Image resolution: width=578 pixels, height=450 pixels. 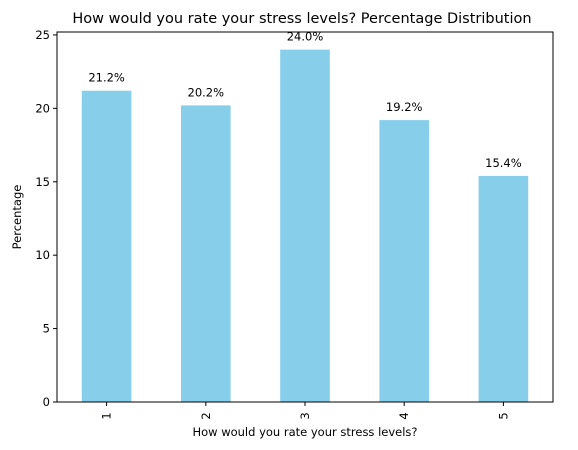 What do you see at coordinates (305, 37) in the screenshot?
I see `data-label-3: 24.0%` at bounding box center [305, 37].